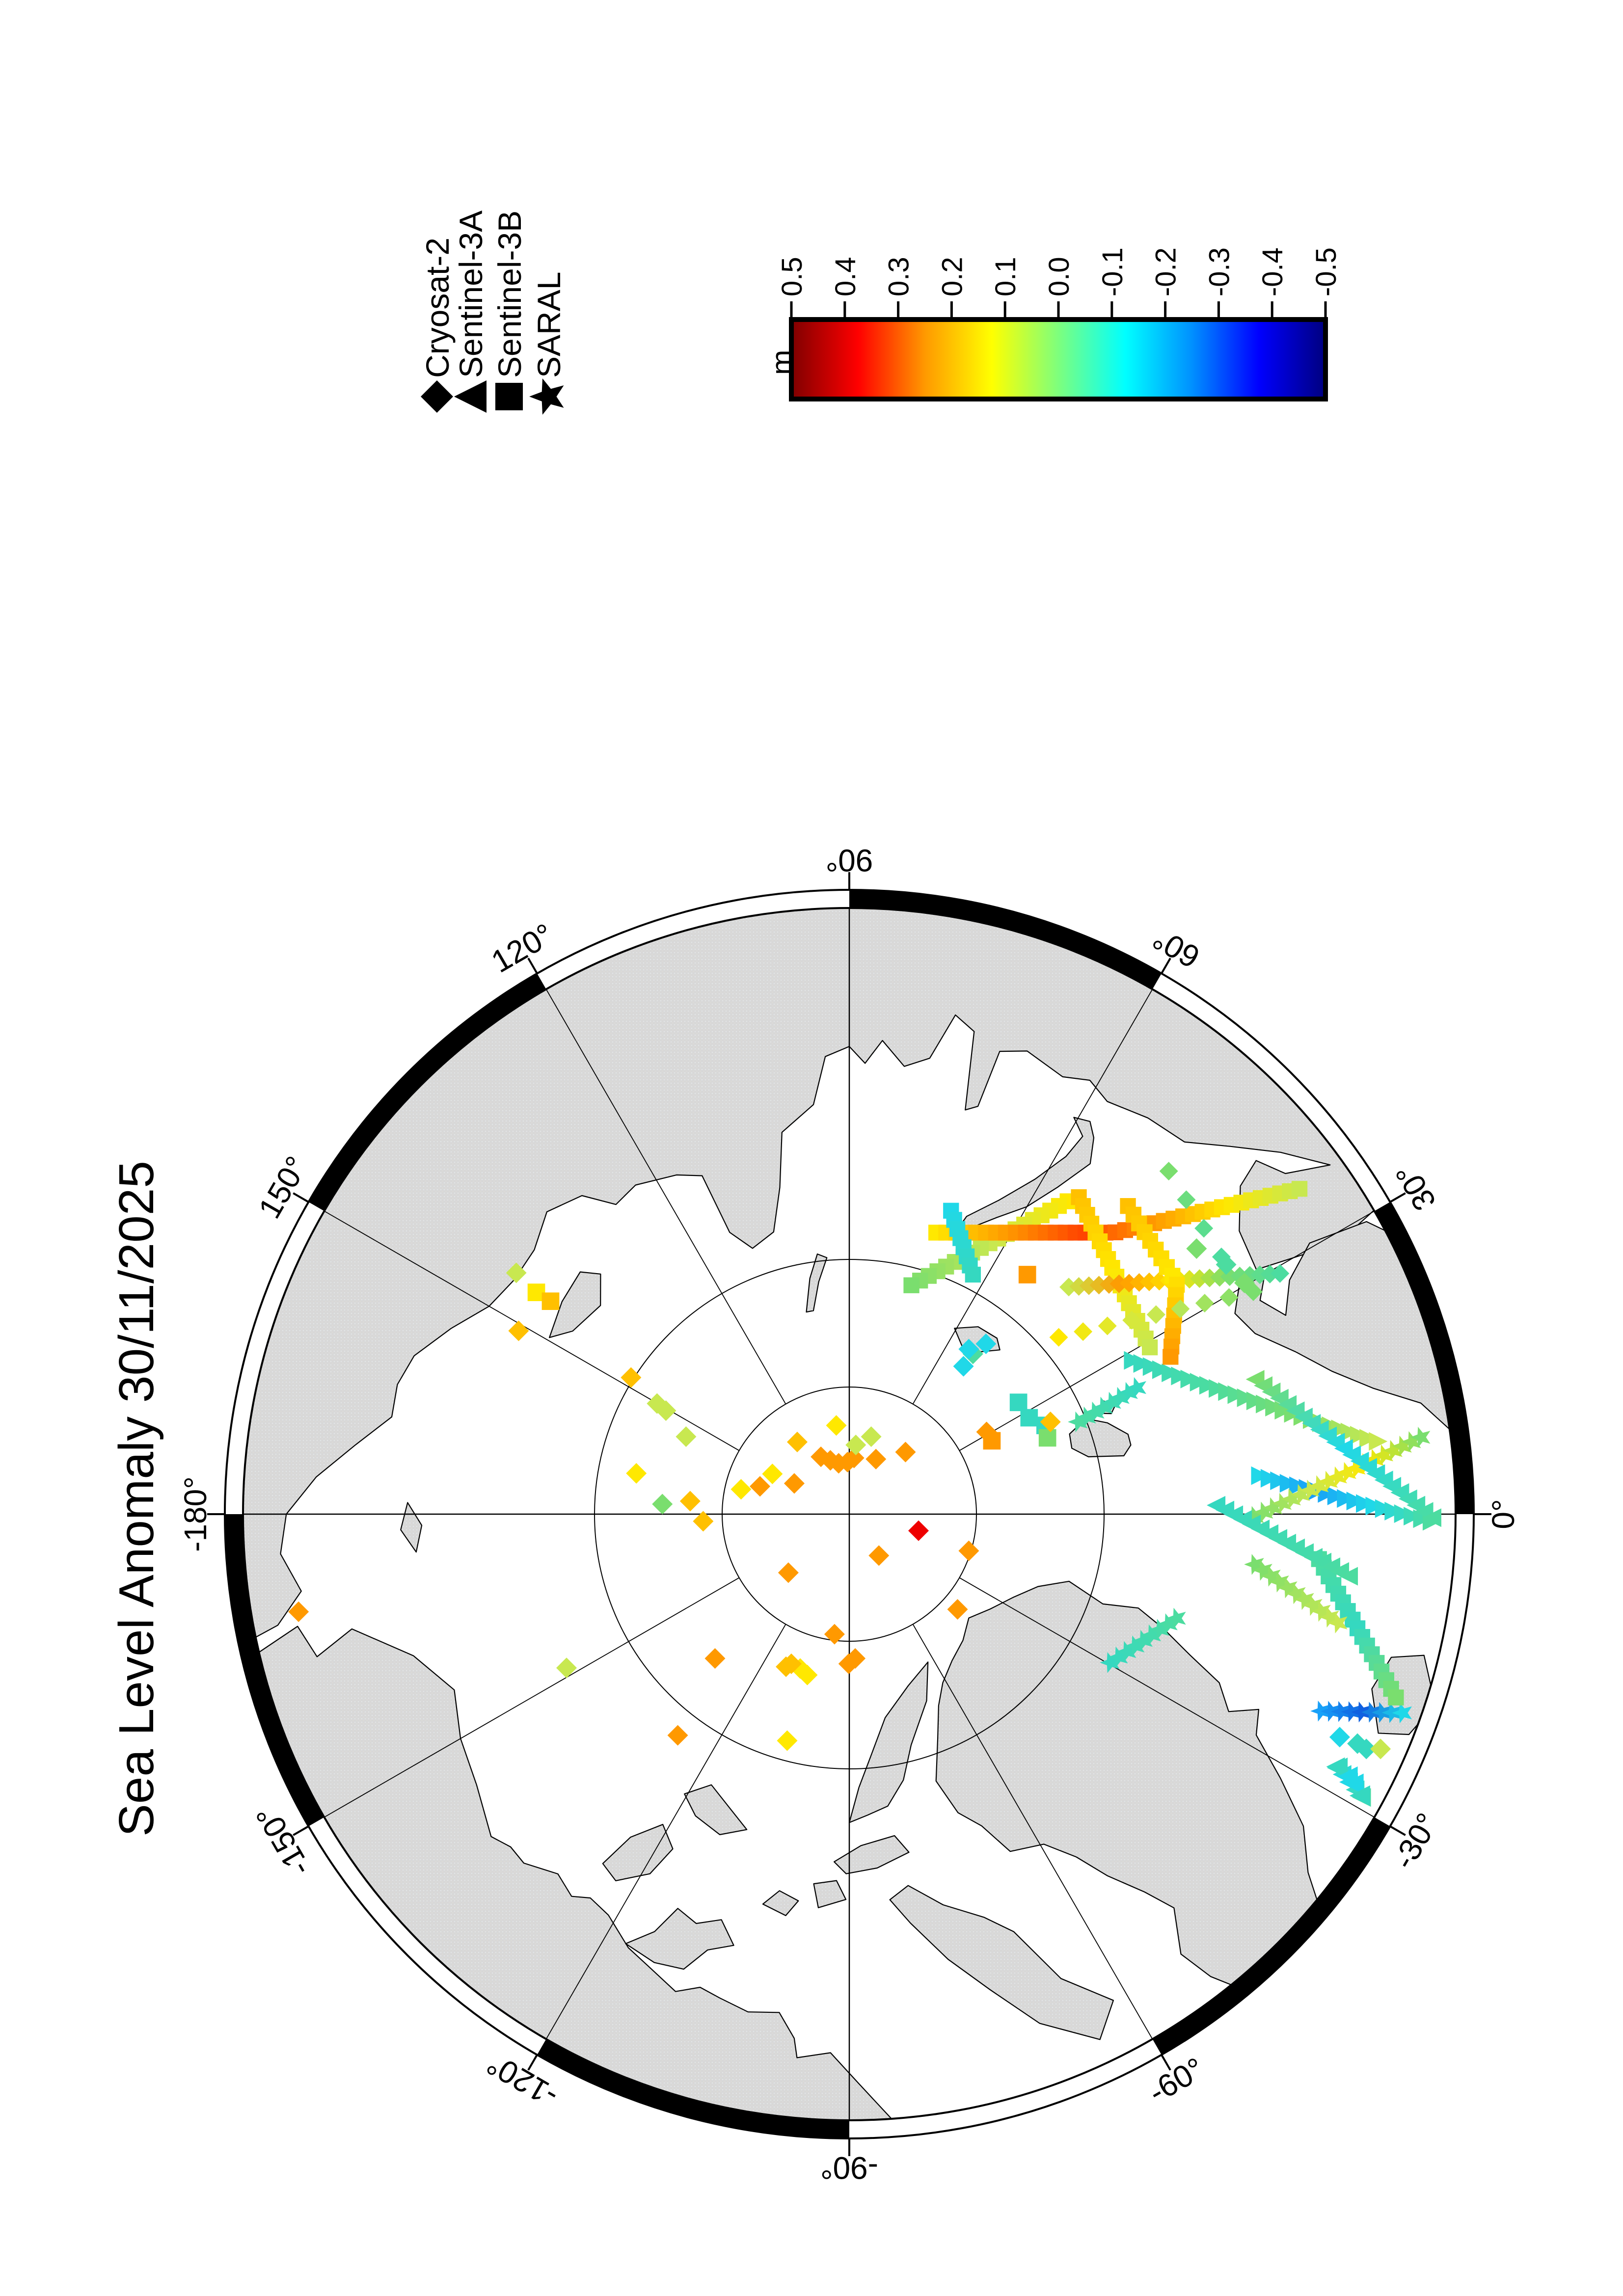 Image resolution: width=1623 pixels, height=2296 pixels. Describe the element at coordinates (952, 276) in the screenshot. I see `colorbar-tick-label: 0.2` at that location.